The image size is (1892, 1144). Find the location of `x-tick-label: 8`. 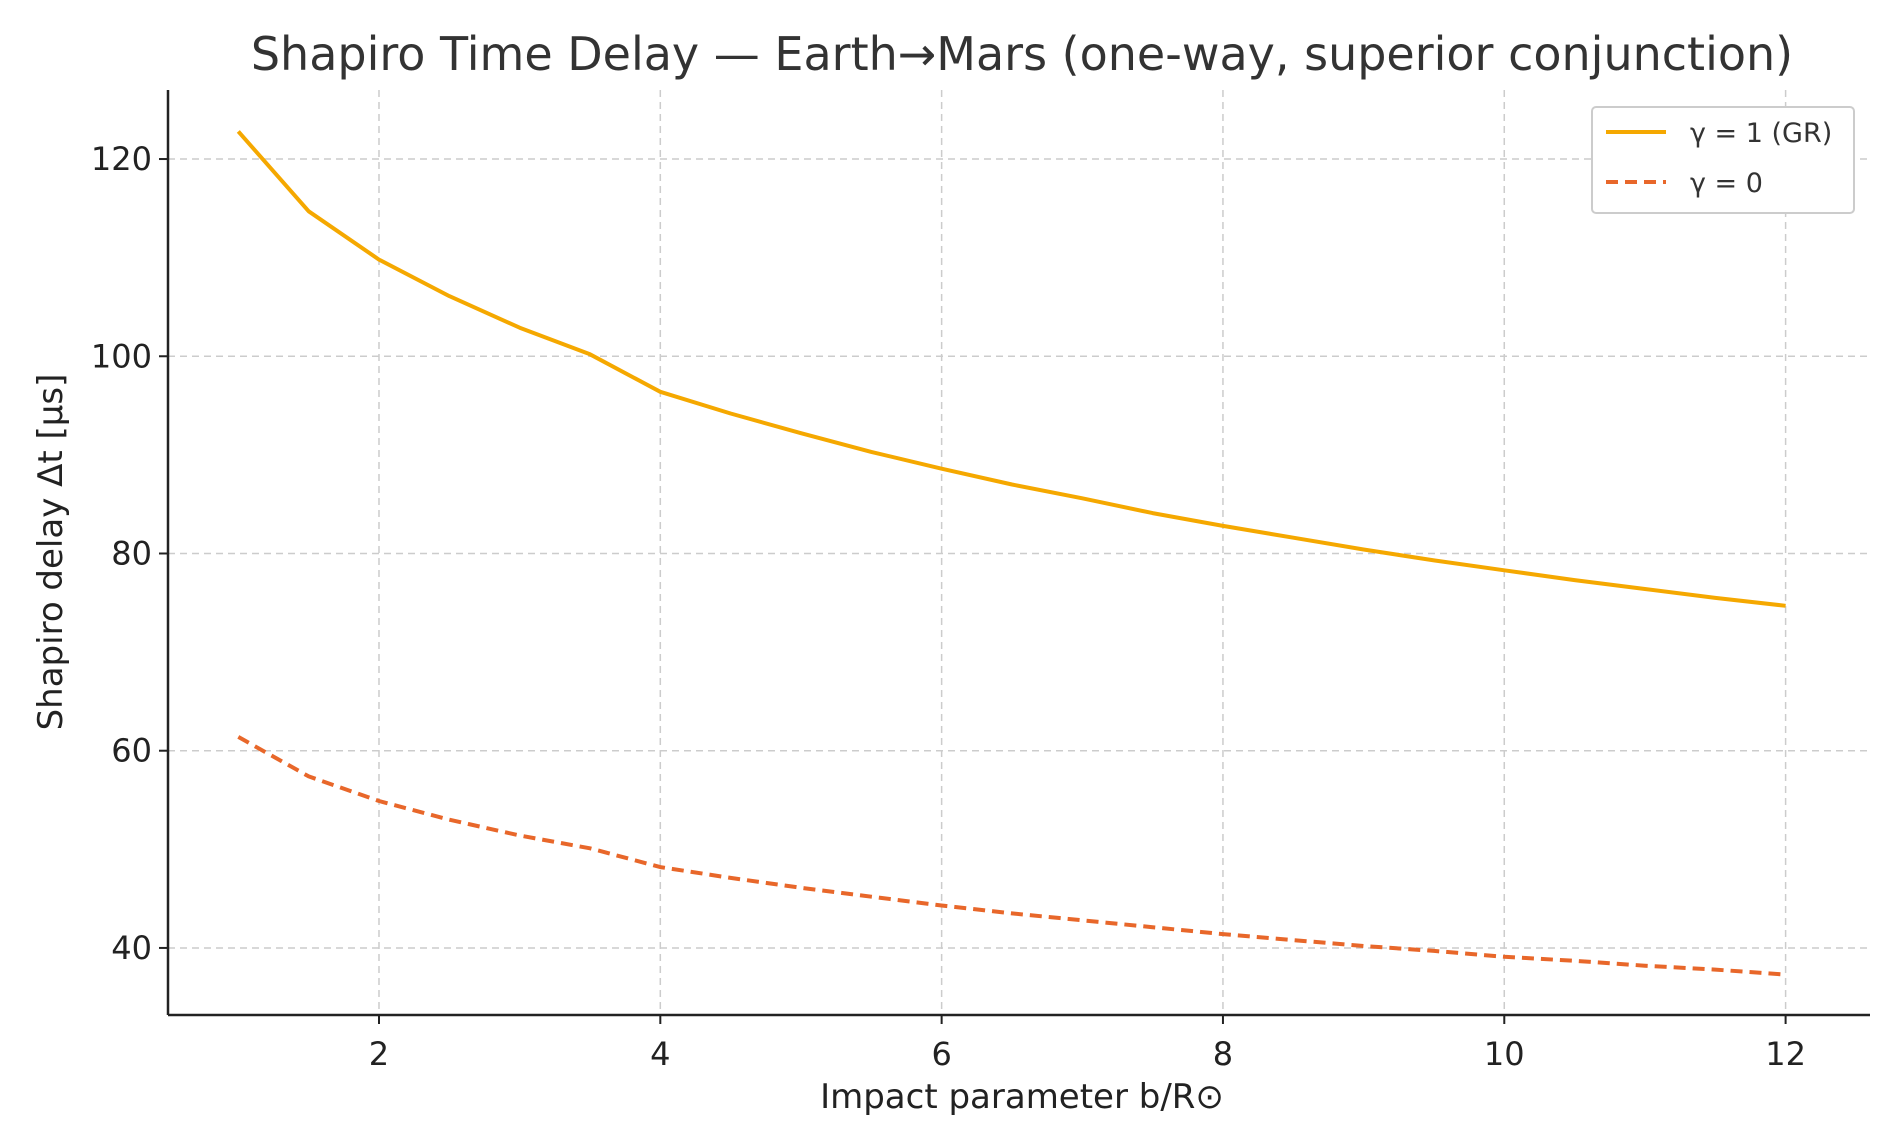

x-tick-label: 8 is located at coordinates (1223, 1054).